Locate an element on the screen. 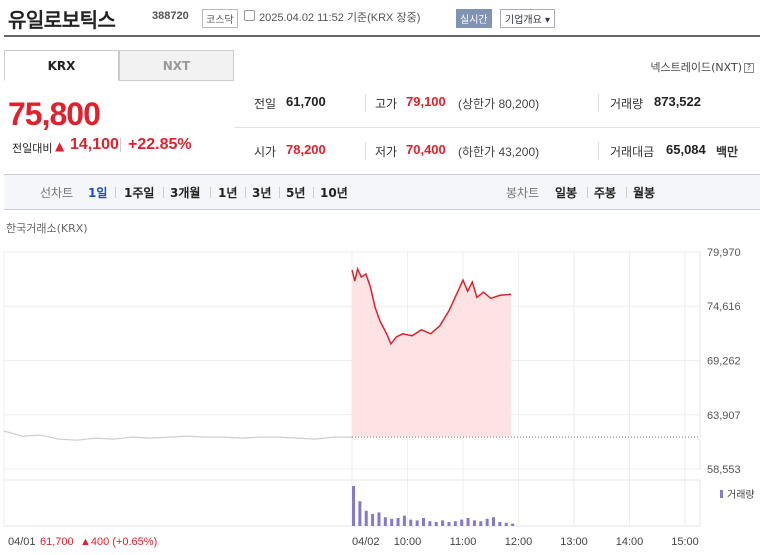  tab-krx: KRX is located at coordinates (61, 65).